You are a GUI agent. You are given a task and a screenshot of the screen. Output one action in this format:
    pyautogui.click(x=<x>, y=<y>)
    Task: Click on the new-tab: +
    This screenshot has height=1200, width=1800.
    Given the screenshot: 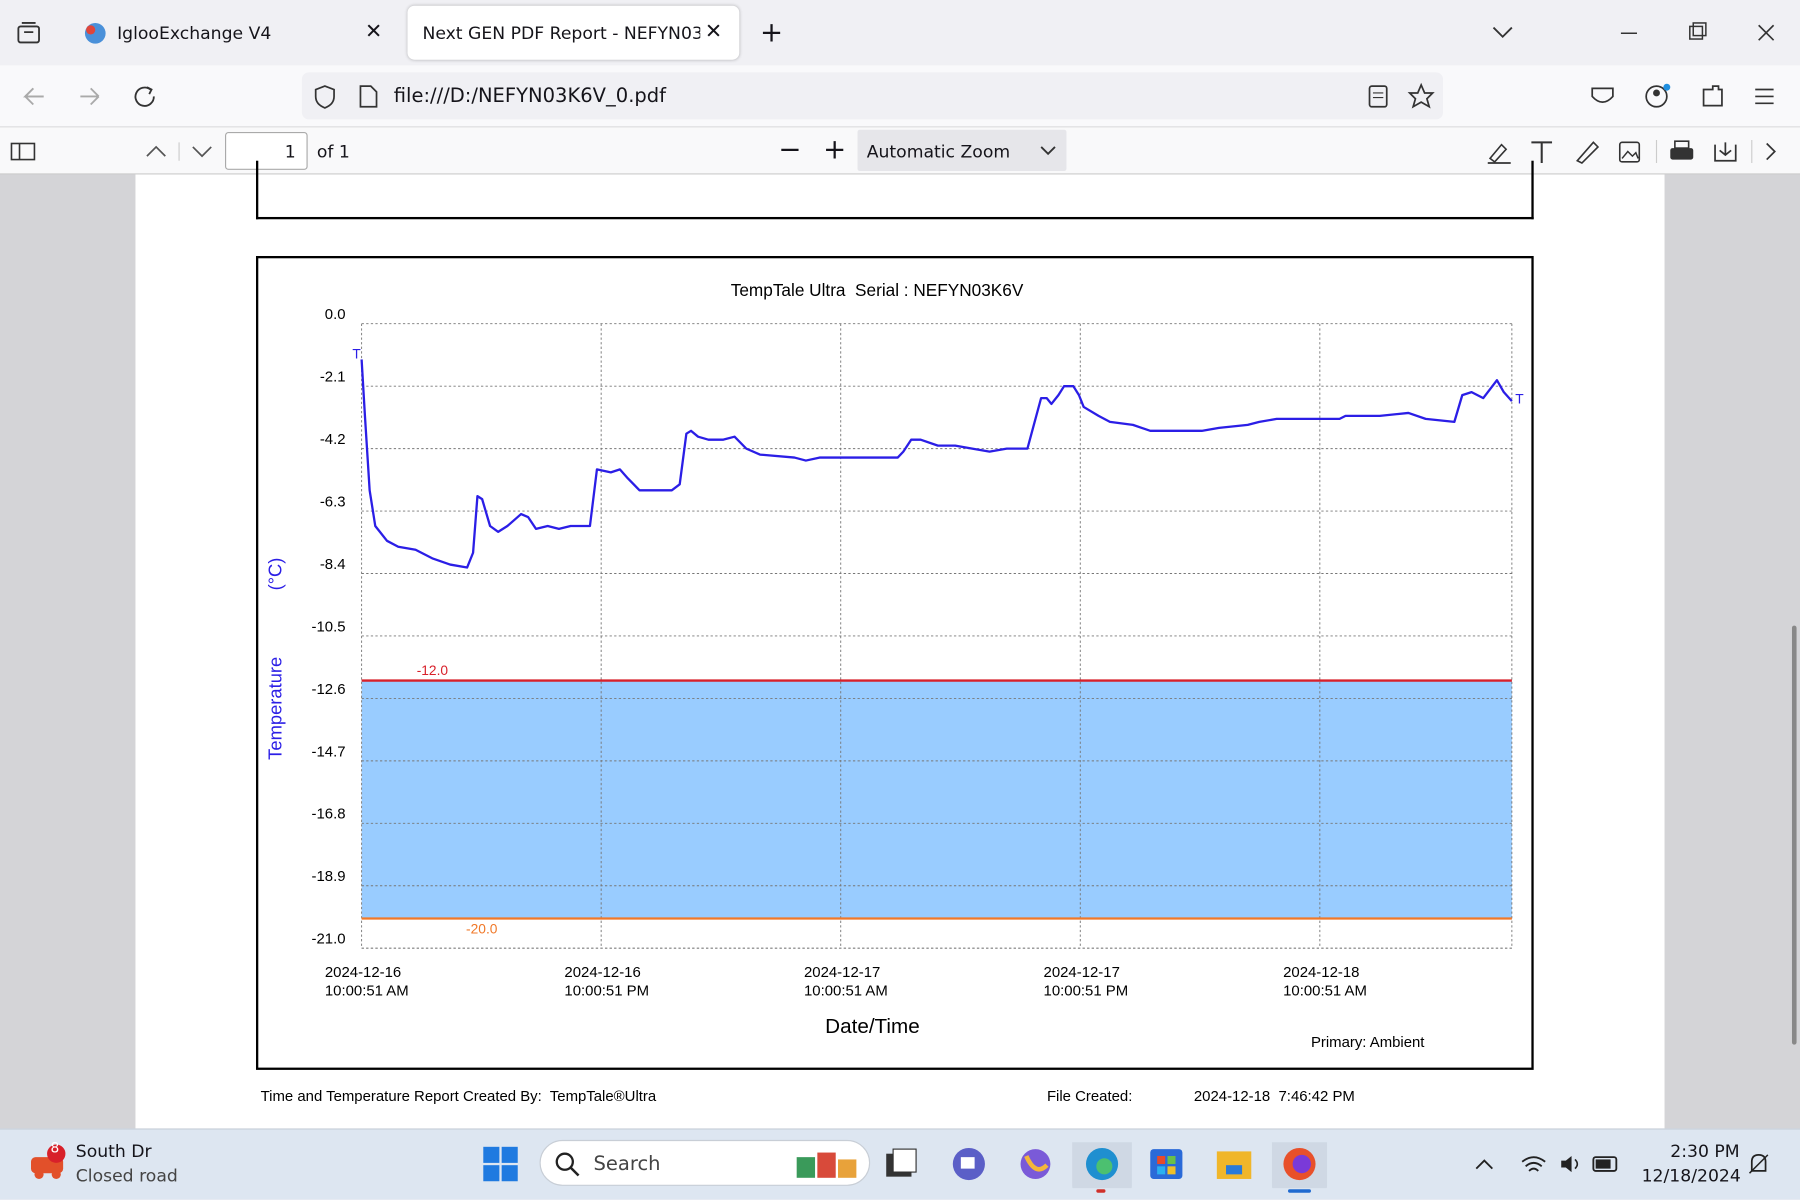 What is the action you would take?
    pyautogui.click(x=771, y=32)
    